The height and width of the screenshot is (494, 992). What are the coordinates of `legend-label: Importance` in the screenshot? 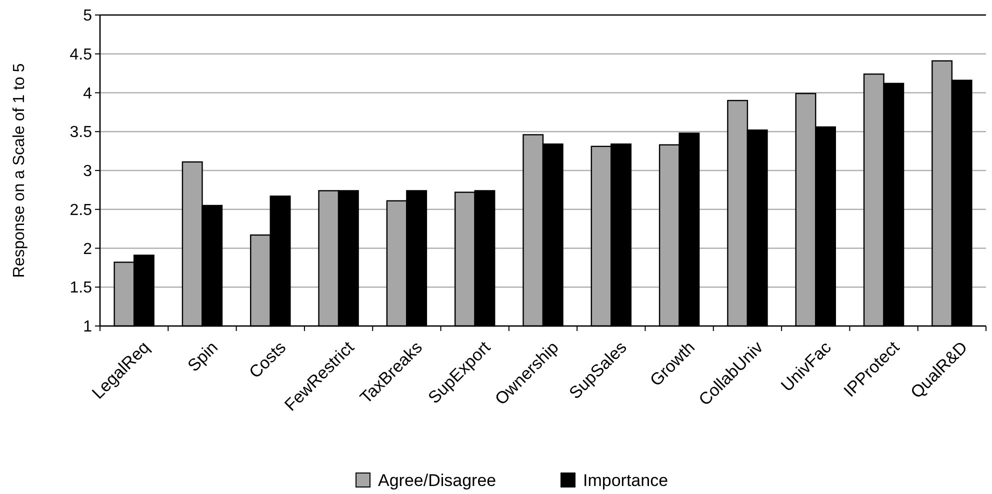 It's located at (625, 480).